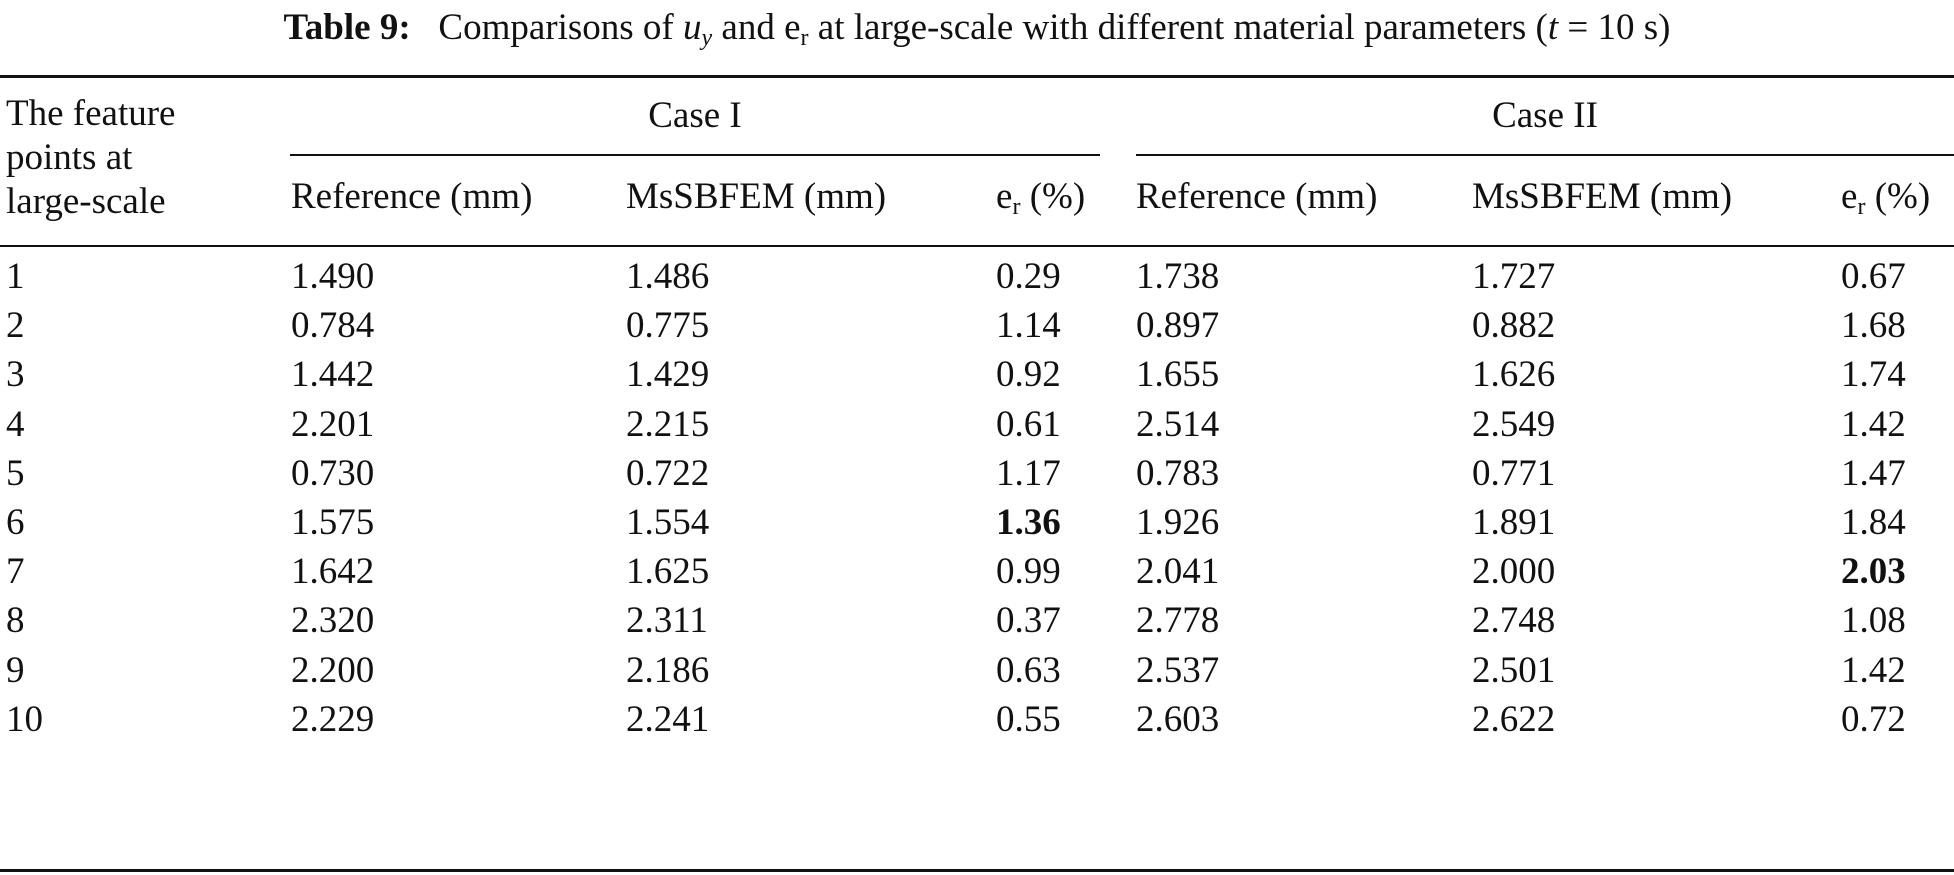  Describe the element at coordinates (1178, 326) in the screenshot. I see `case-2-reference-cell: 0.897` at that location.